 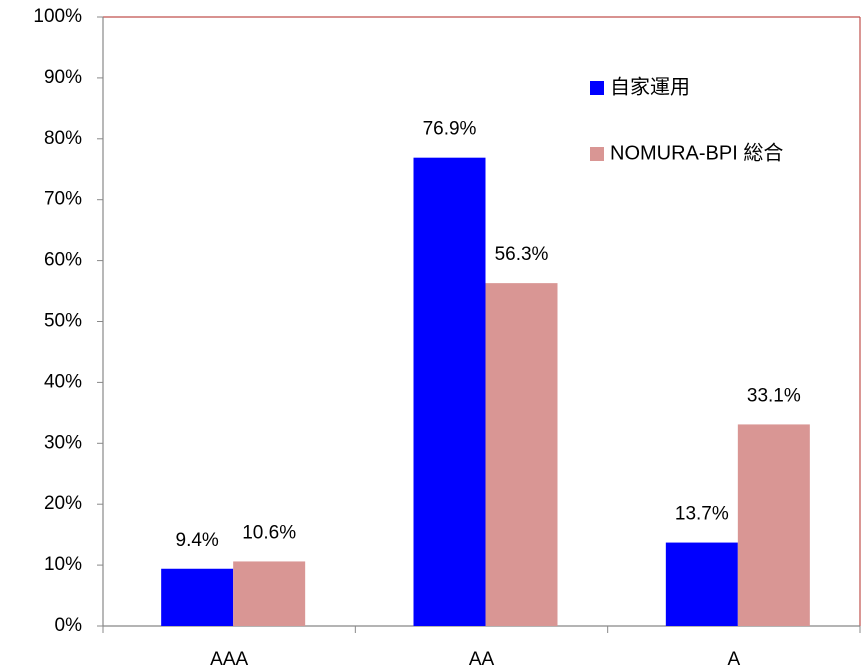 I want to click on y-tick-label: 20%, so click(x=63, y=503).